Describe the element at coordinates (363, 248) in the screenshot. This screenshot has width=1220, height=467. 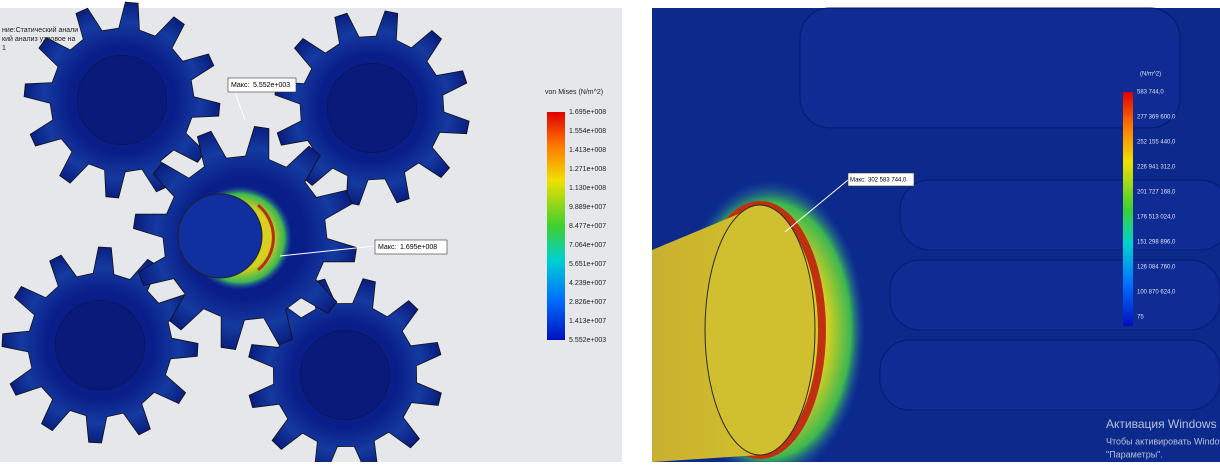
I see `annotation: Макс: 1.695e+008` at that location.